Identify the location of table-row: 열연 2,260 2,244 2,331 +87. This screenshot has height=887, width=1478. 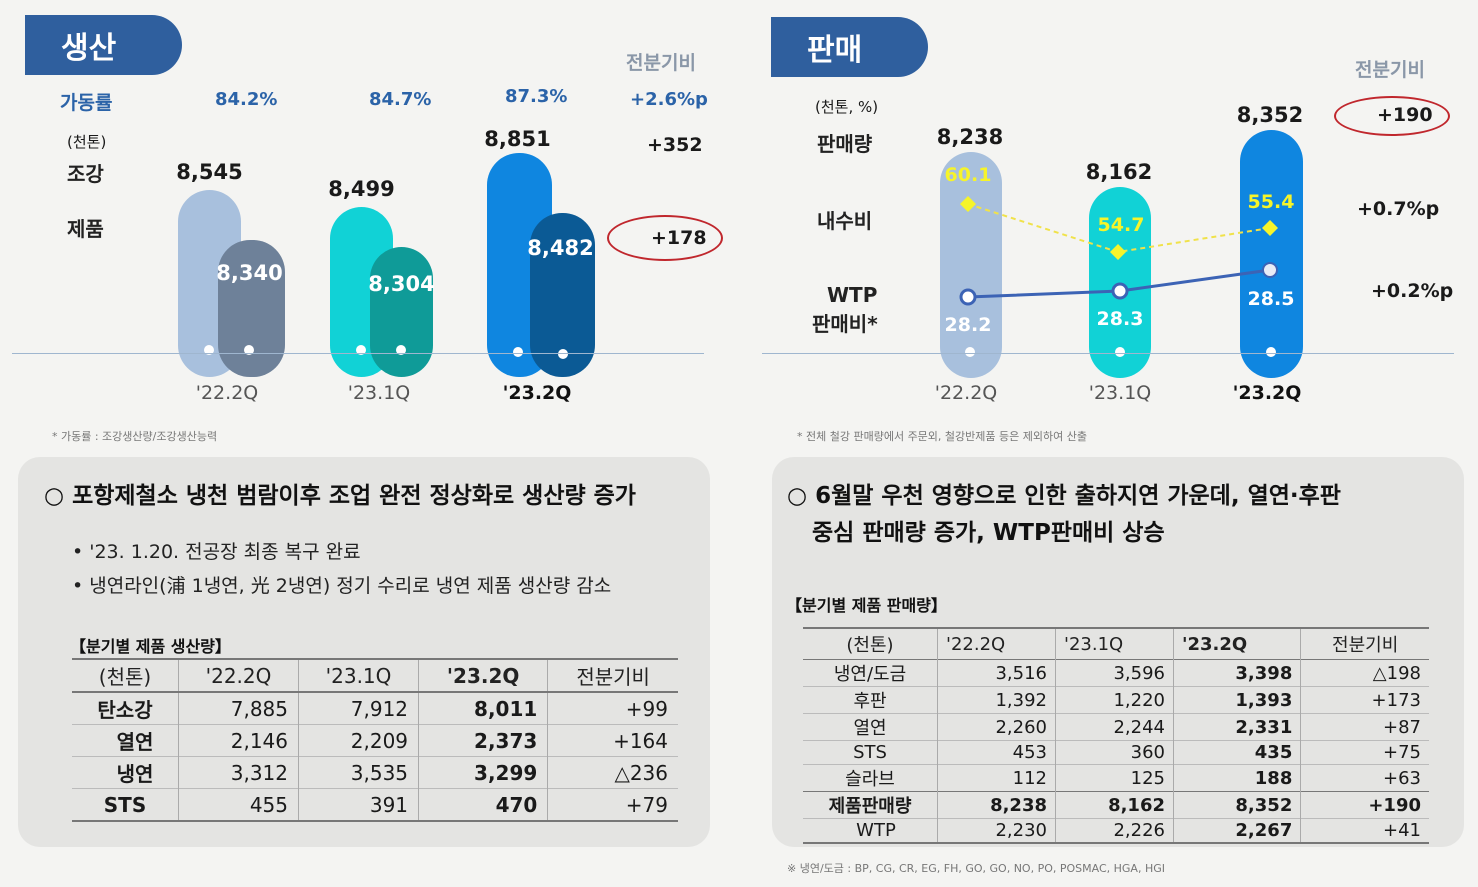
(1116, 727).